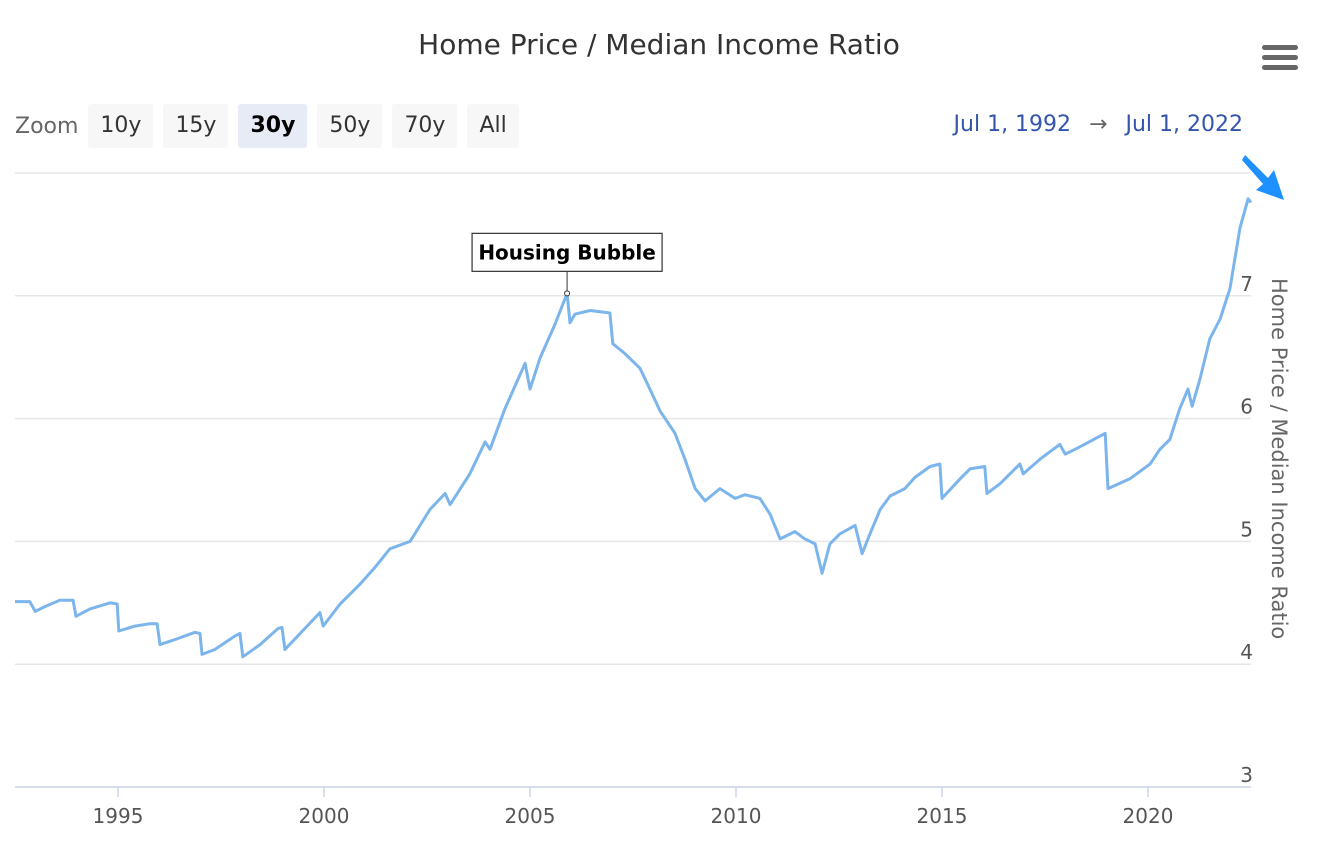 The image size is (1318, 846). Describe the element at coordinates (47, 126) in the screenshot. I see `zoom-label: Zoom` at that location.